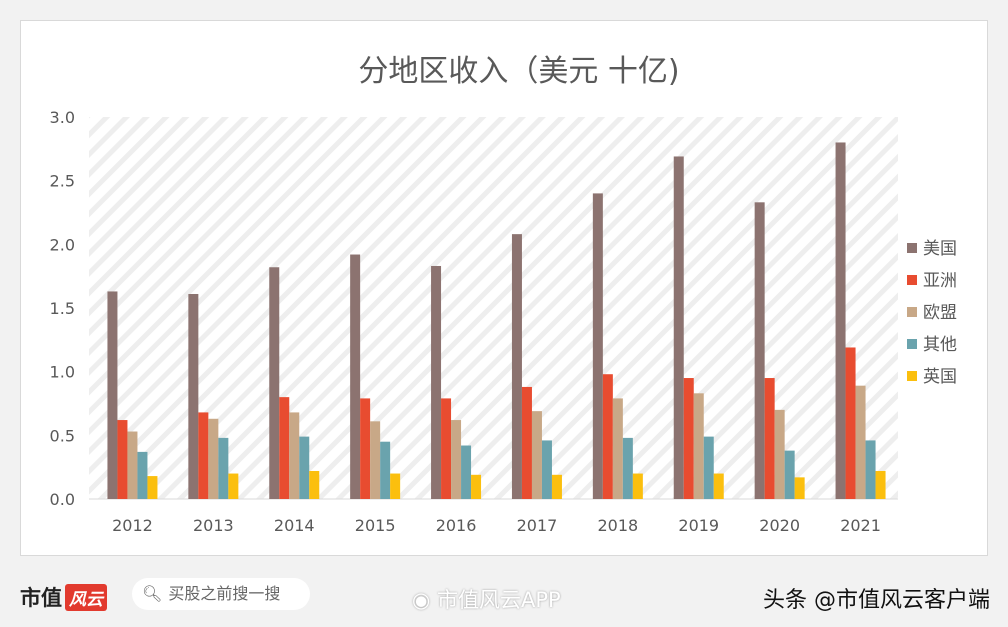  What do you see at coordinates (63, 597) in the screenshot?
I see `brand-logo: 市值 风云` at bounding box center [63, 597].